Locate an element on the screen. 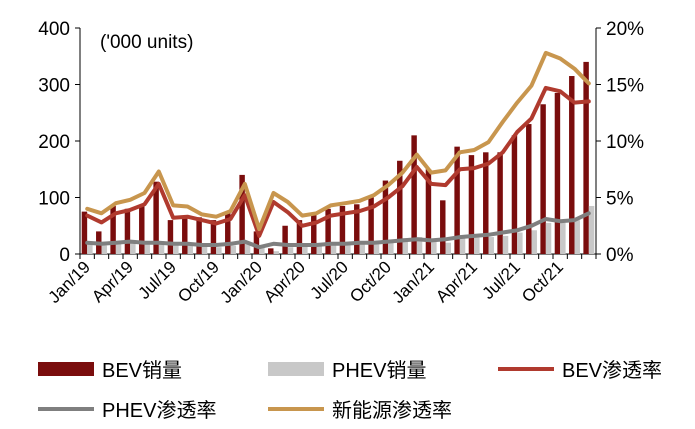 The image size is (695, 429). x-tick-label: Oct/19 is located at coordinates (198, 281).